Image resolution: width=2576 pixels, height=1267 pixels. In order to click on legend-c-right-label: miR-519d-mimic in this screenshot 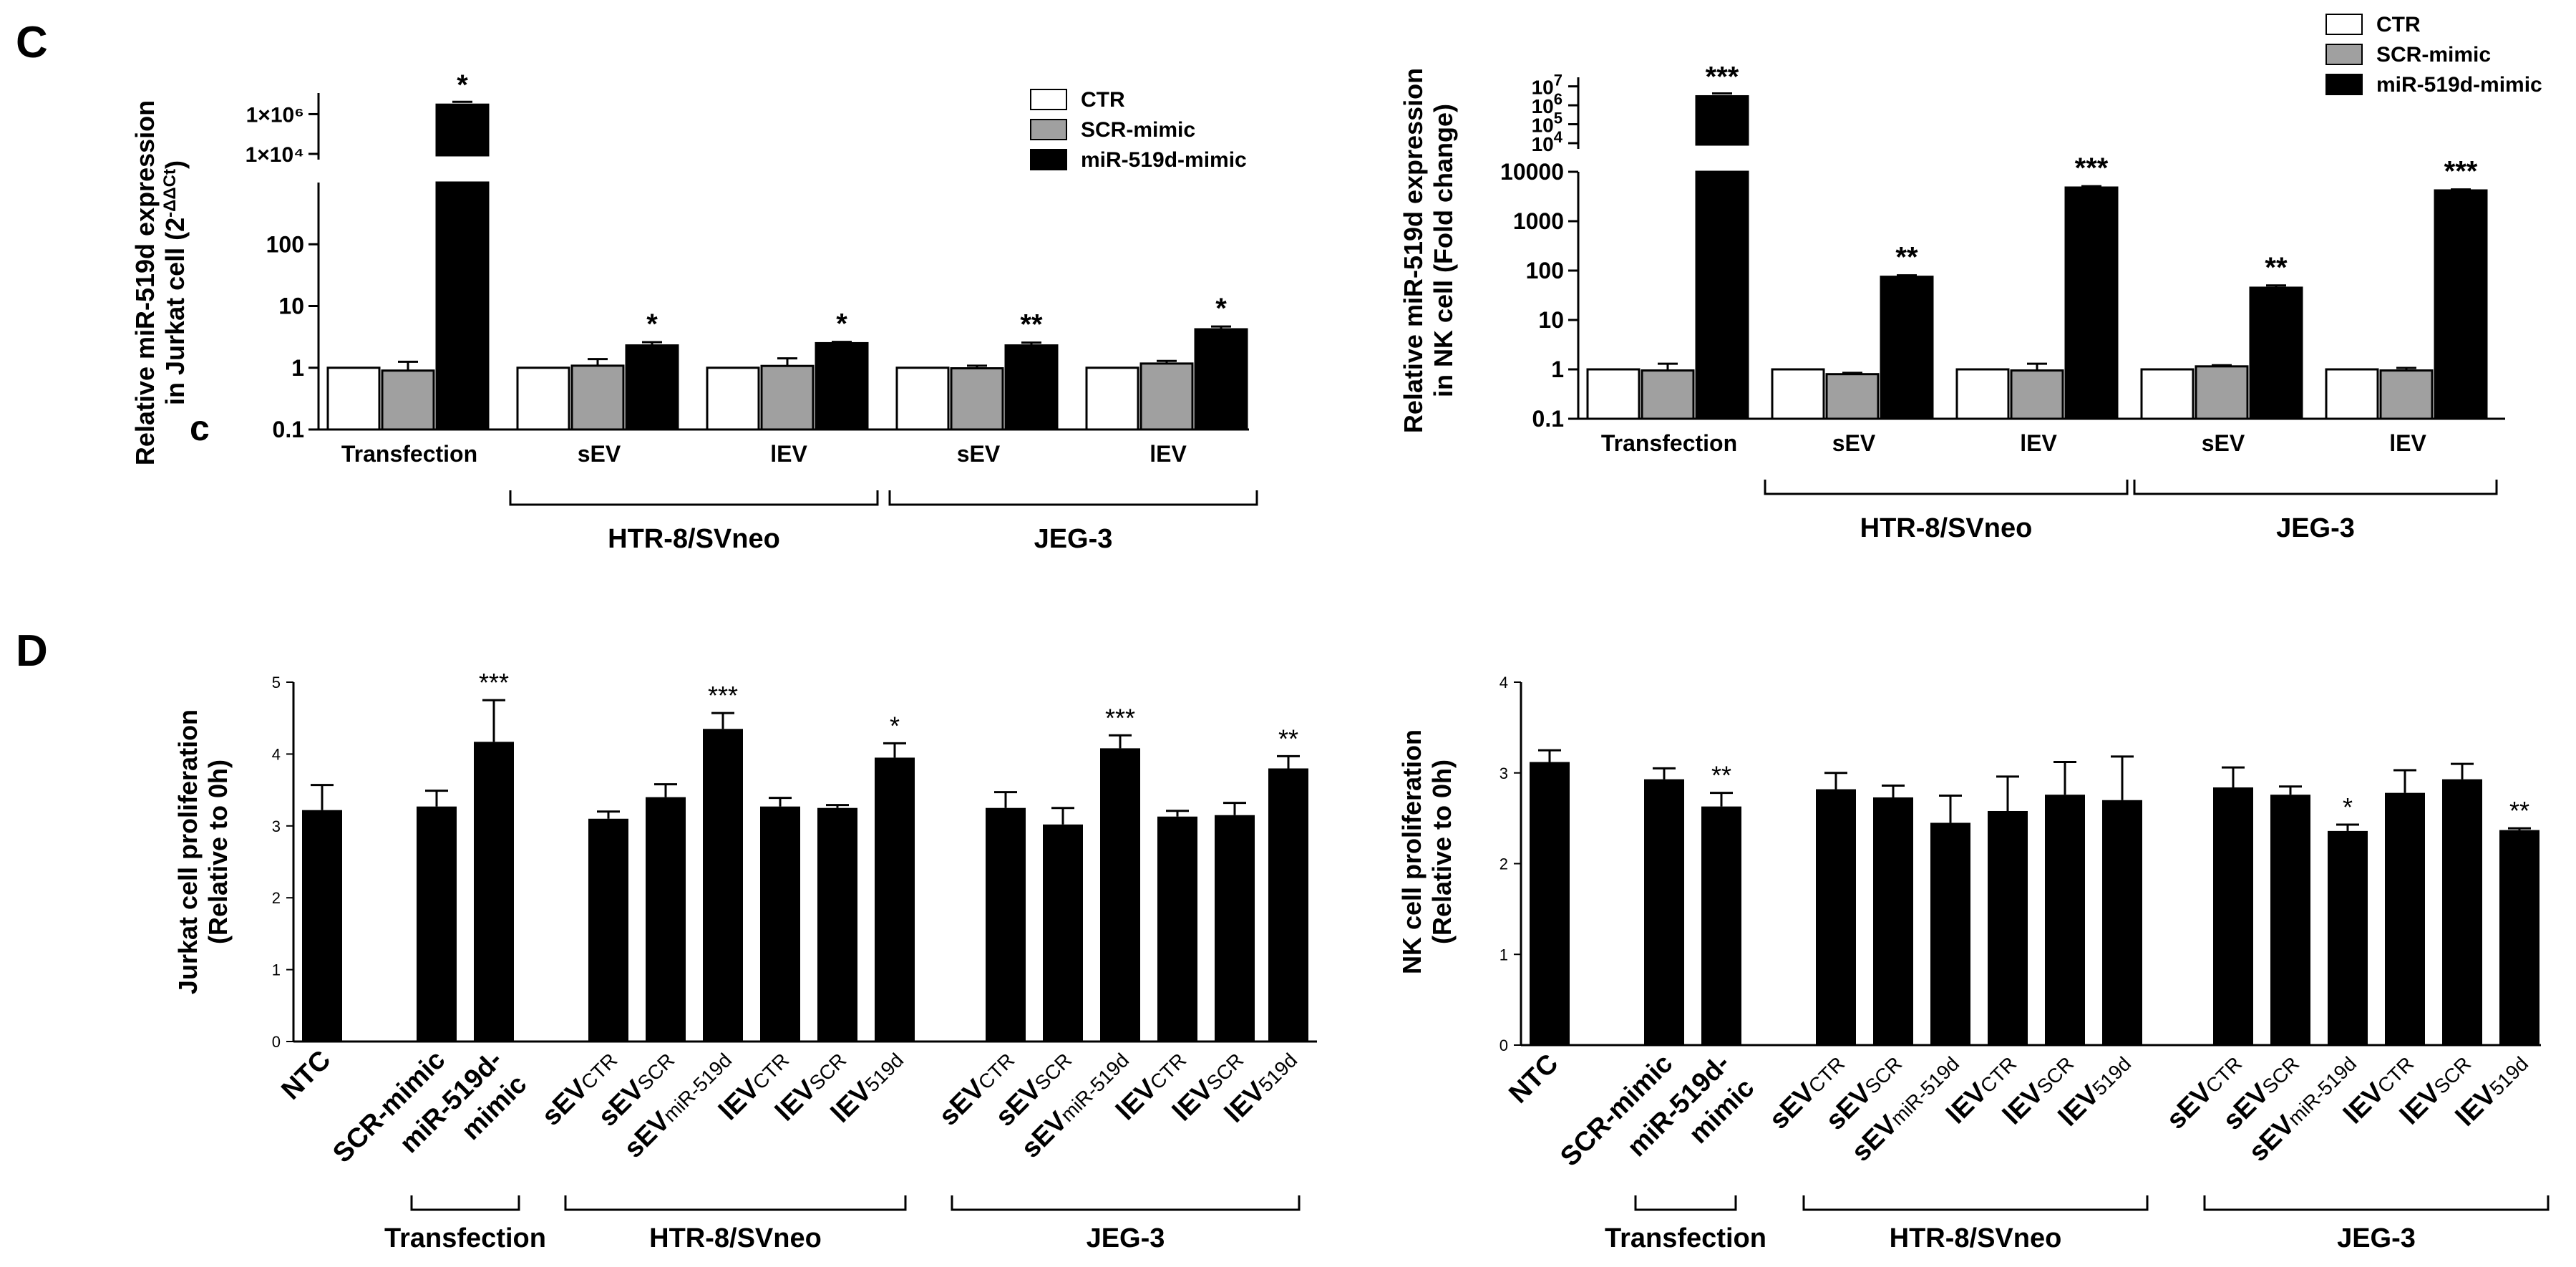, I will do `click(2459, 85)`.